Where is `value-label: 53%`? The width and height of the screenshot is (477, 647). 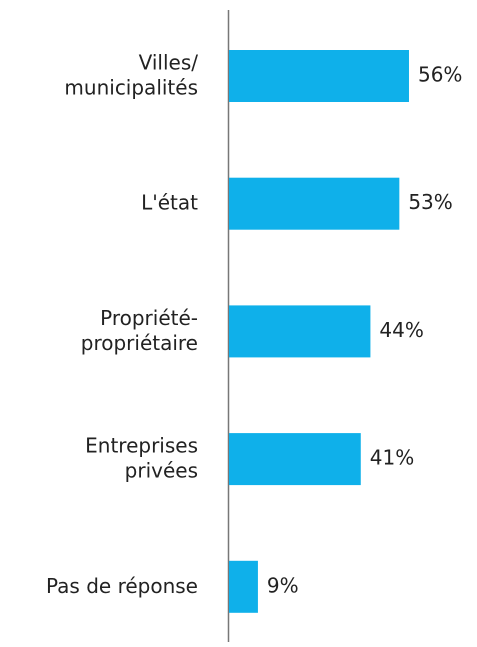 value-label: 53% is located at coordinates (430, 202).